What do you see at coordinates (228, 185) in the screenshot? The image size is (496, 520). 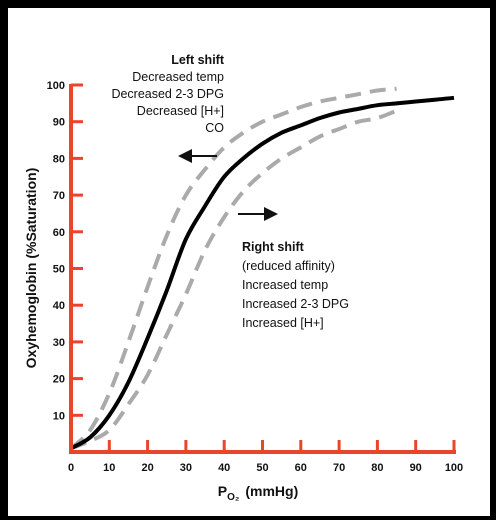 I see `shift-arrows` at bounding box center [228, 185].